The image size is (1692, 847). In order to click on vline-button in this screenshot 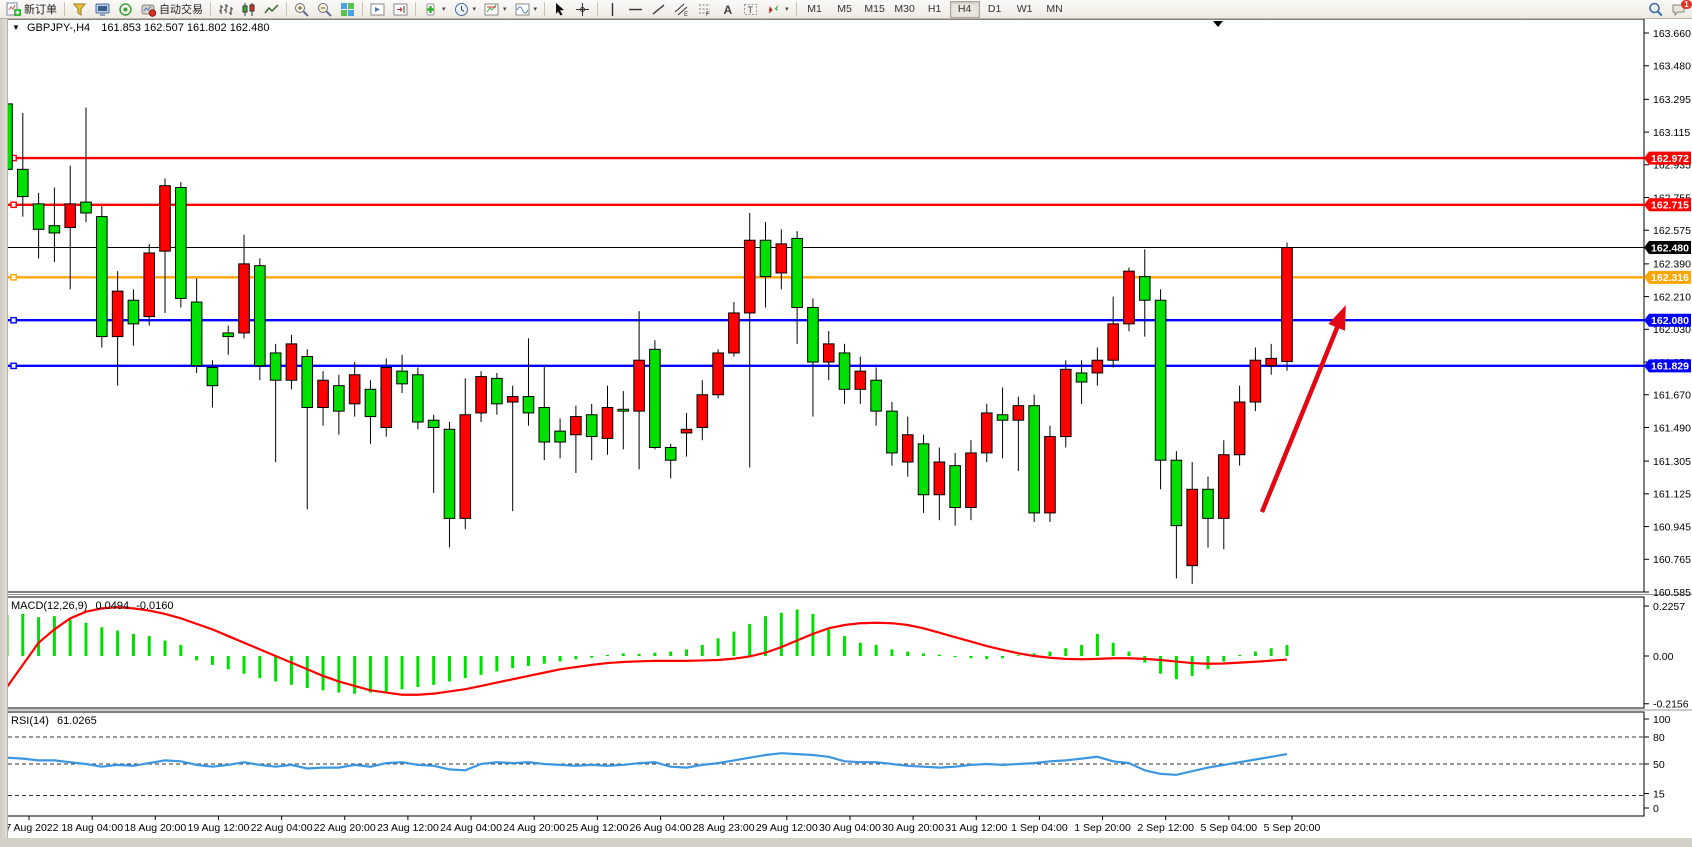, I will do `click(612, 9)`.